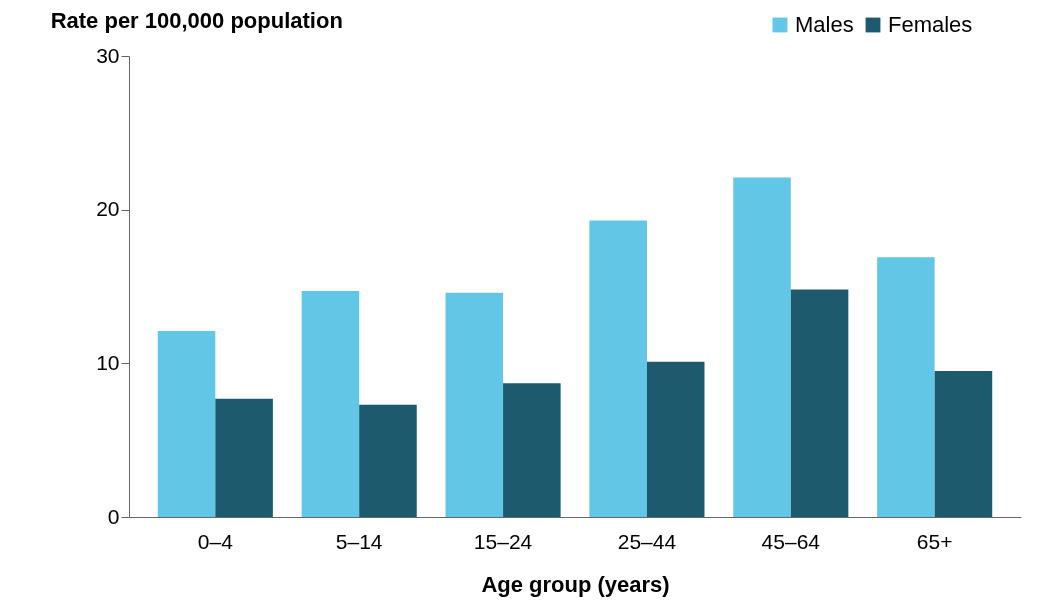  I want to click on x-tick-label: 45–64, so click(791, 541).